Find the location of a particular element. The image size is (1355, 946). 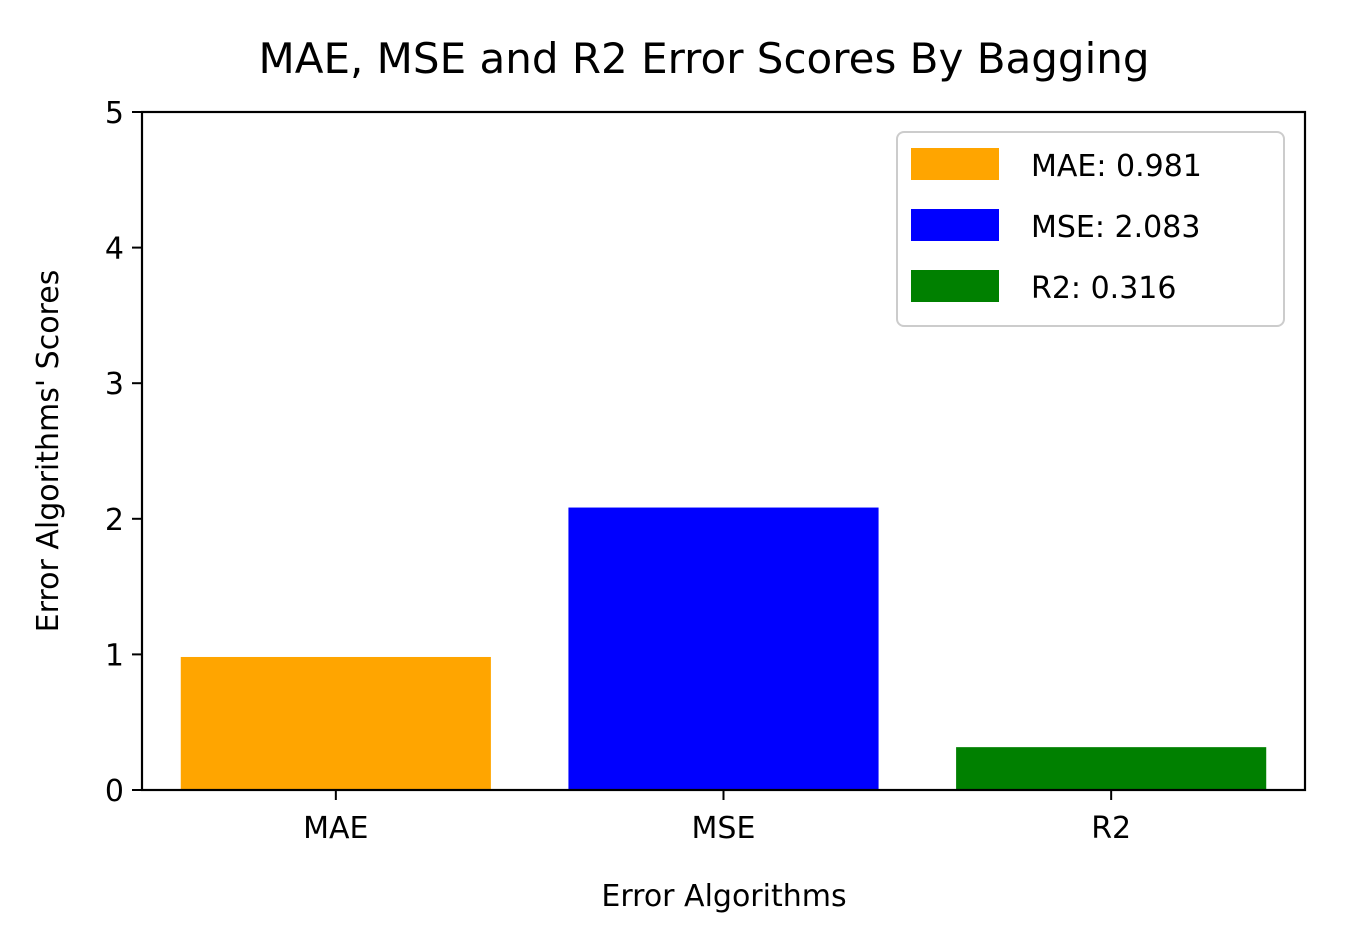

legend-swatch-mse is located at coordinates (955, 225).